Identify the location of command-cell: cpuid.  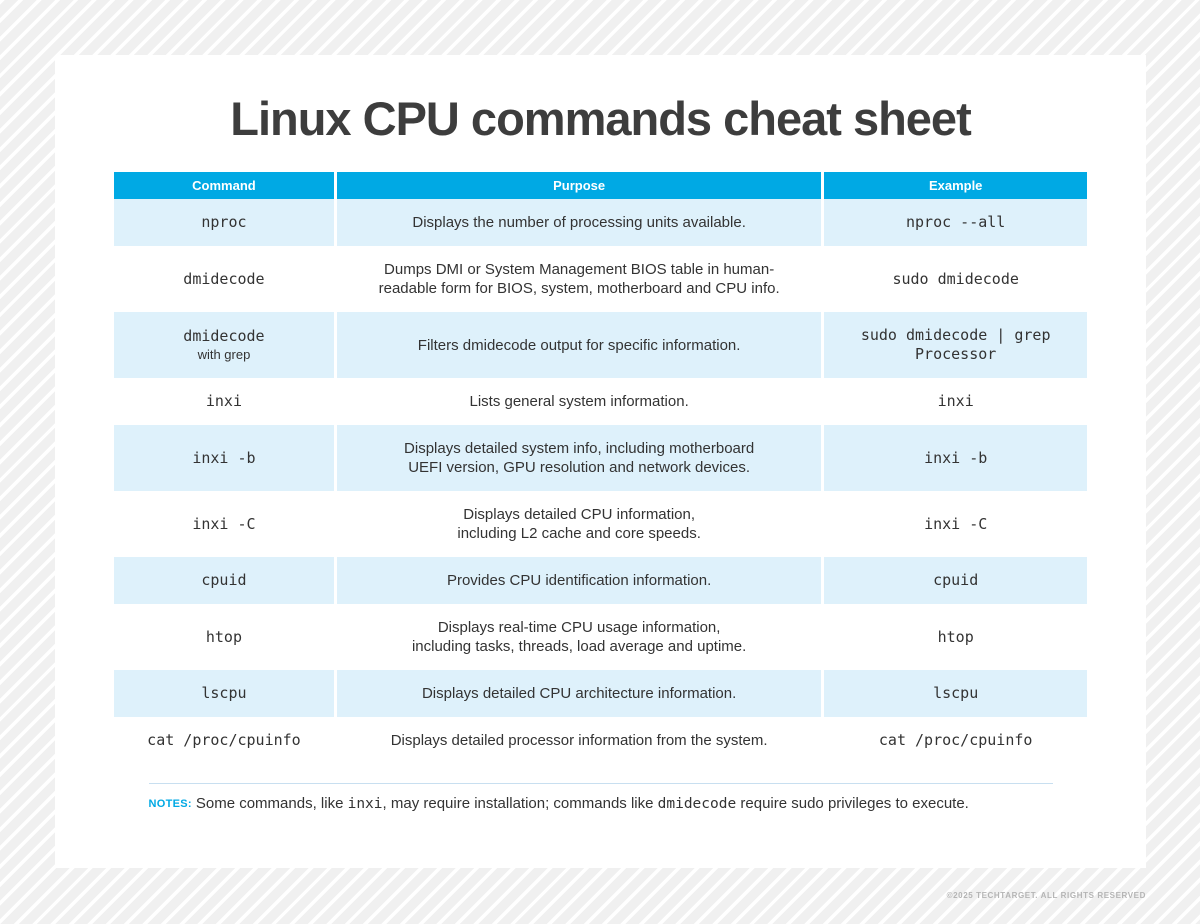
(224, 580).